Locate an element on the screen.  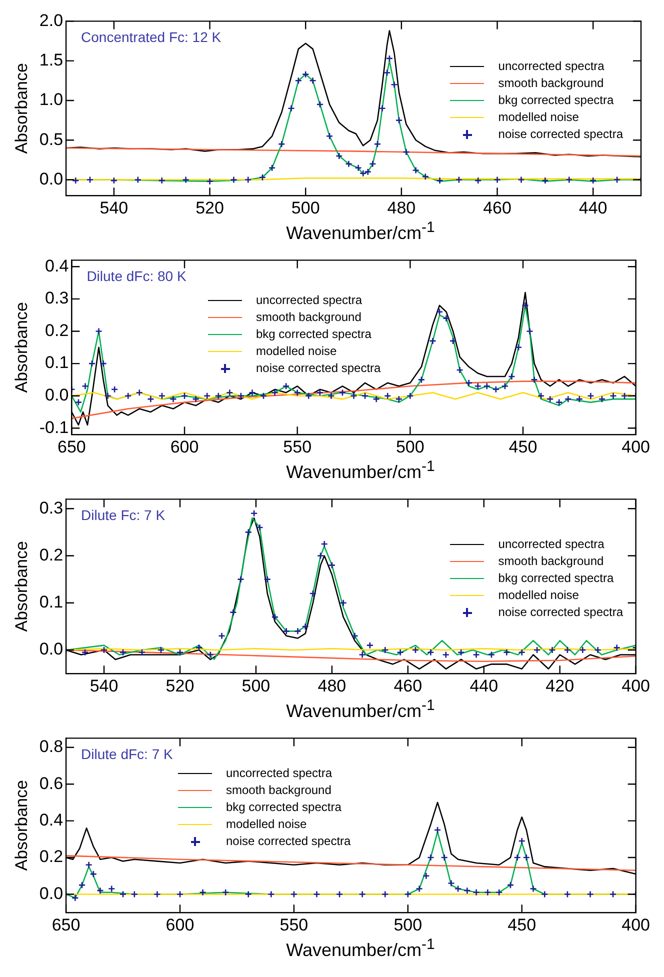
y-tick-label: 0.6 is located at coordinates (51, 783).